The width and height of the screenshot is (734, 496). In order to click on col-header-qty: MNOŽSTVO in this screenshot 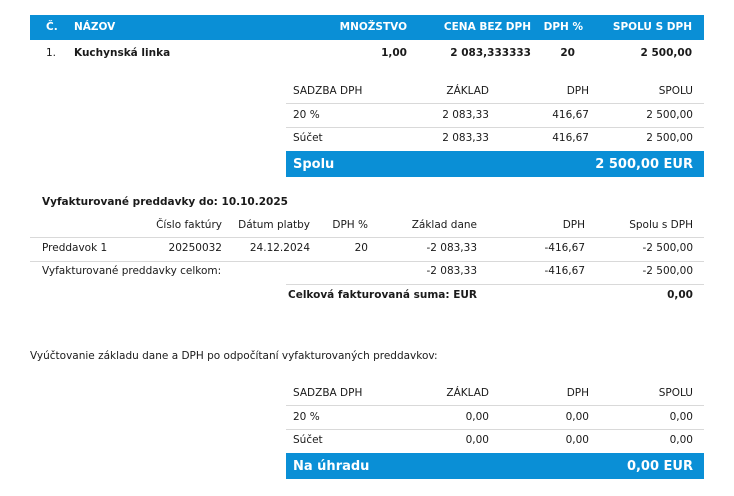, I will do `click(373, 27)`.